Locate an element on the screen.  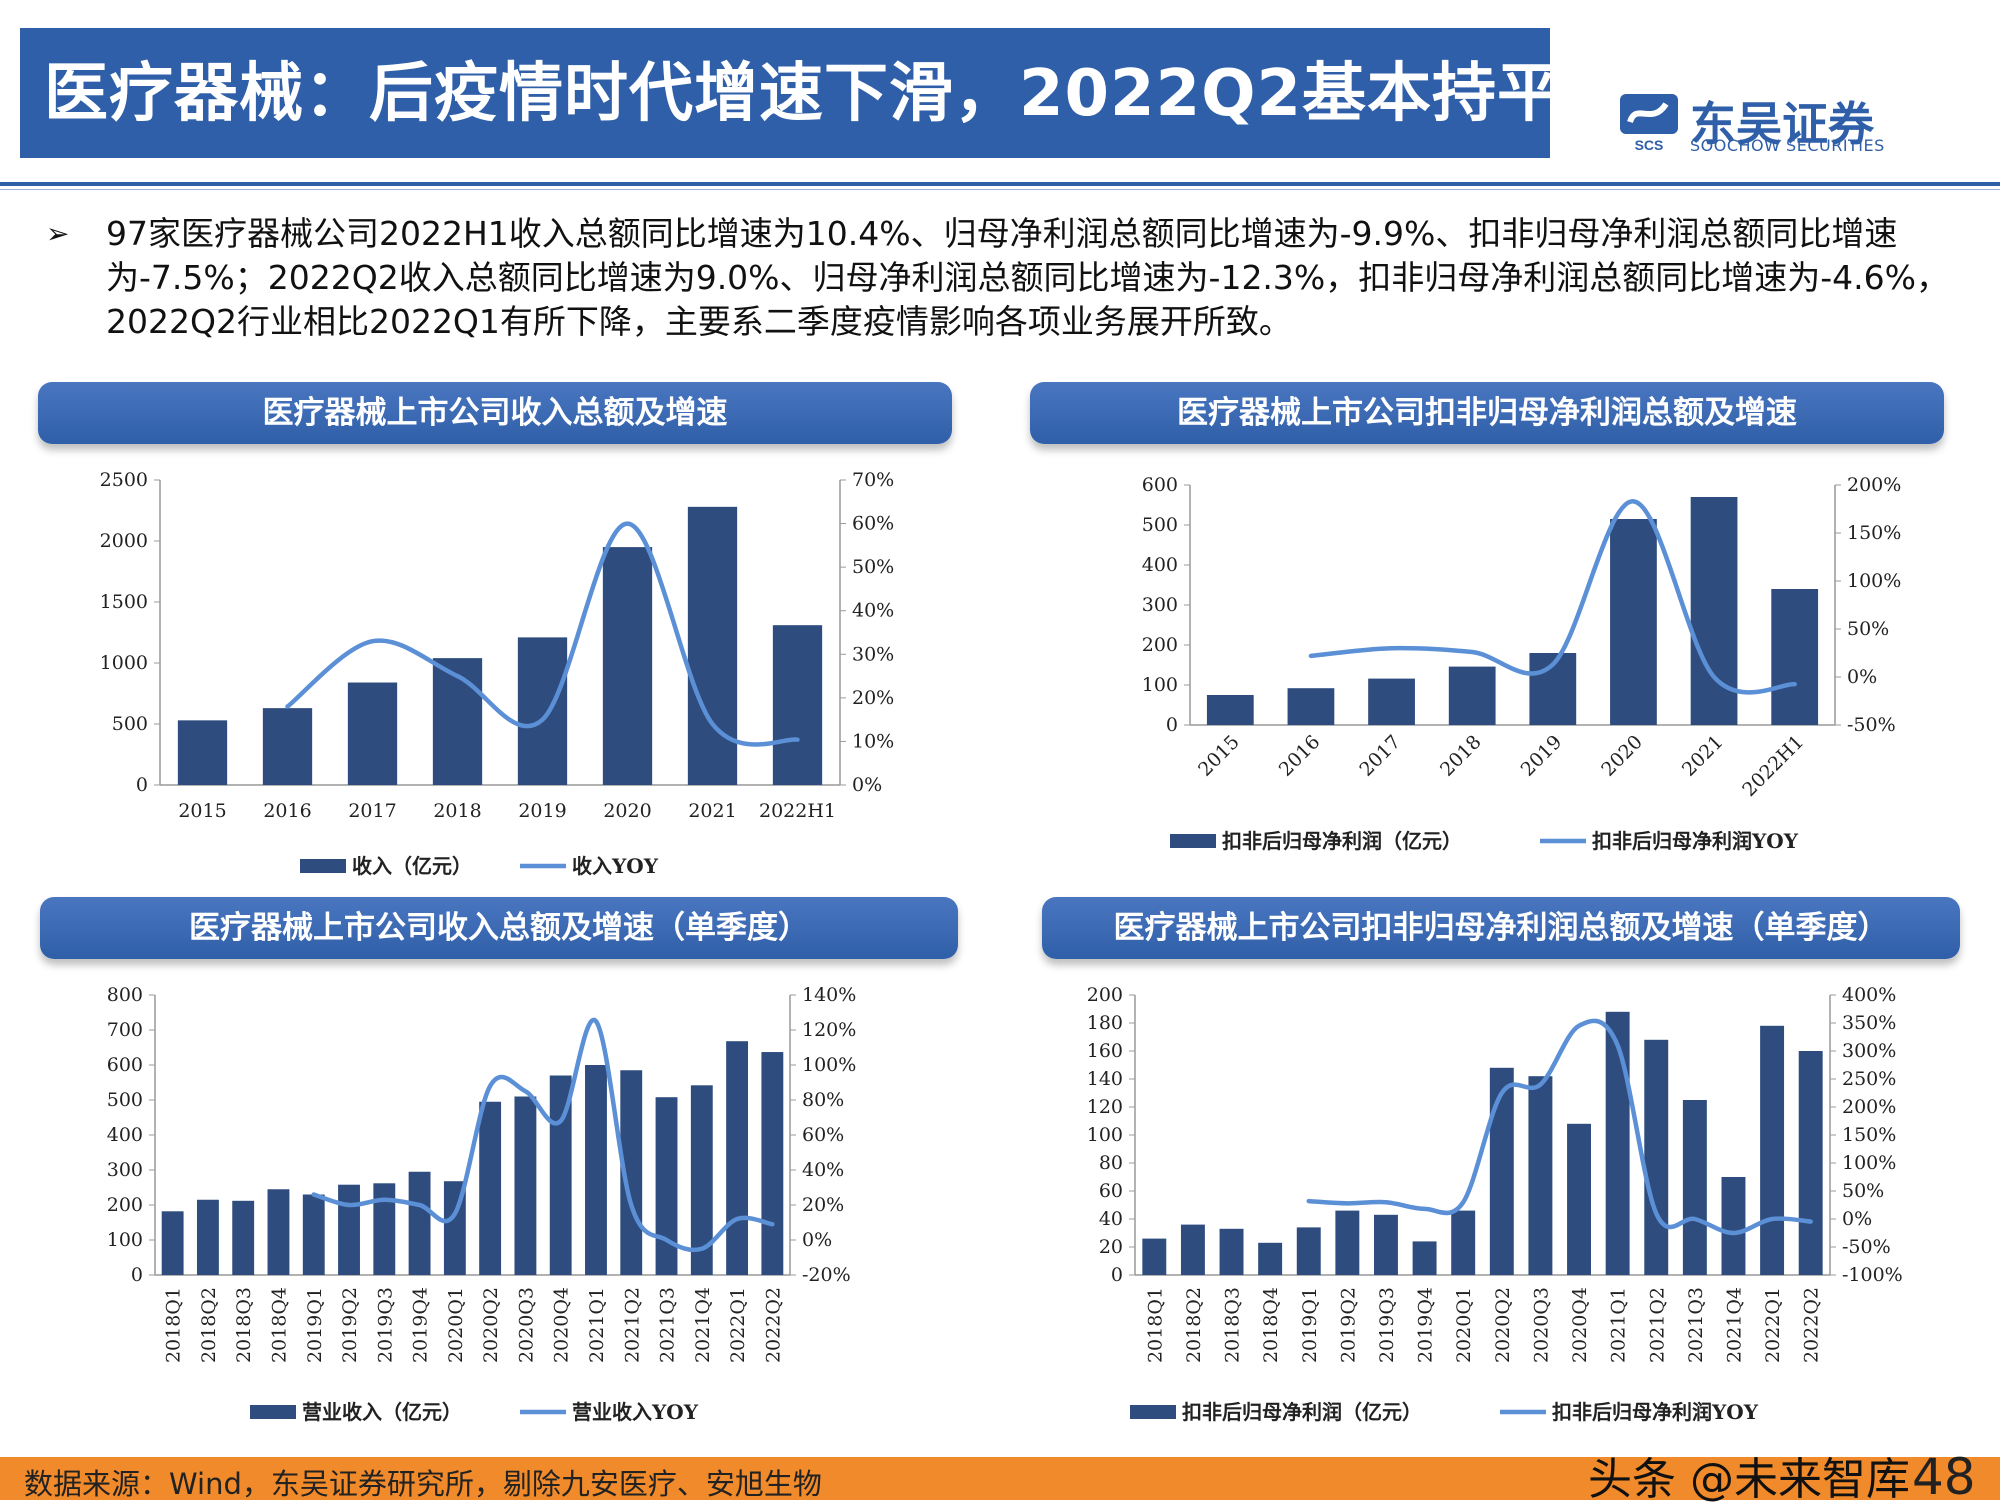
right-tick-label: 30% is located at coordinates (873, 654).